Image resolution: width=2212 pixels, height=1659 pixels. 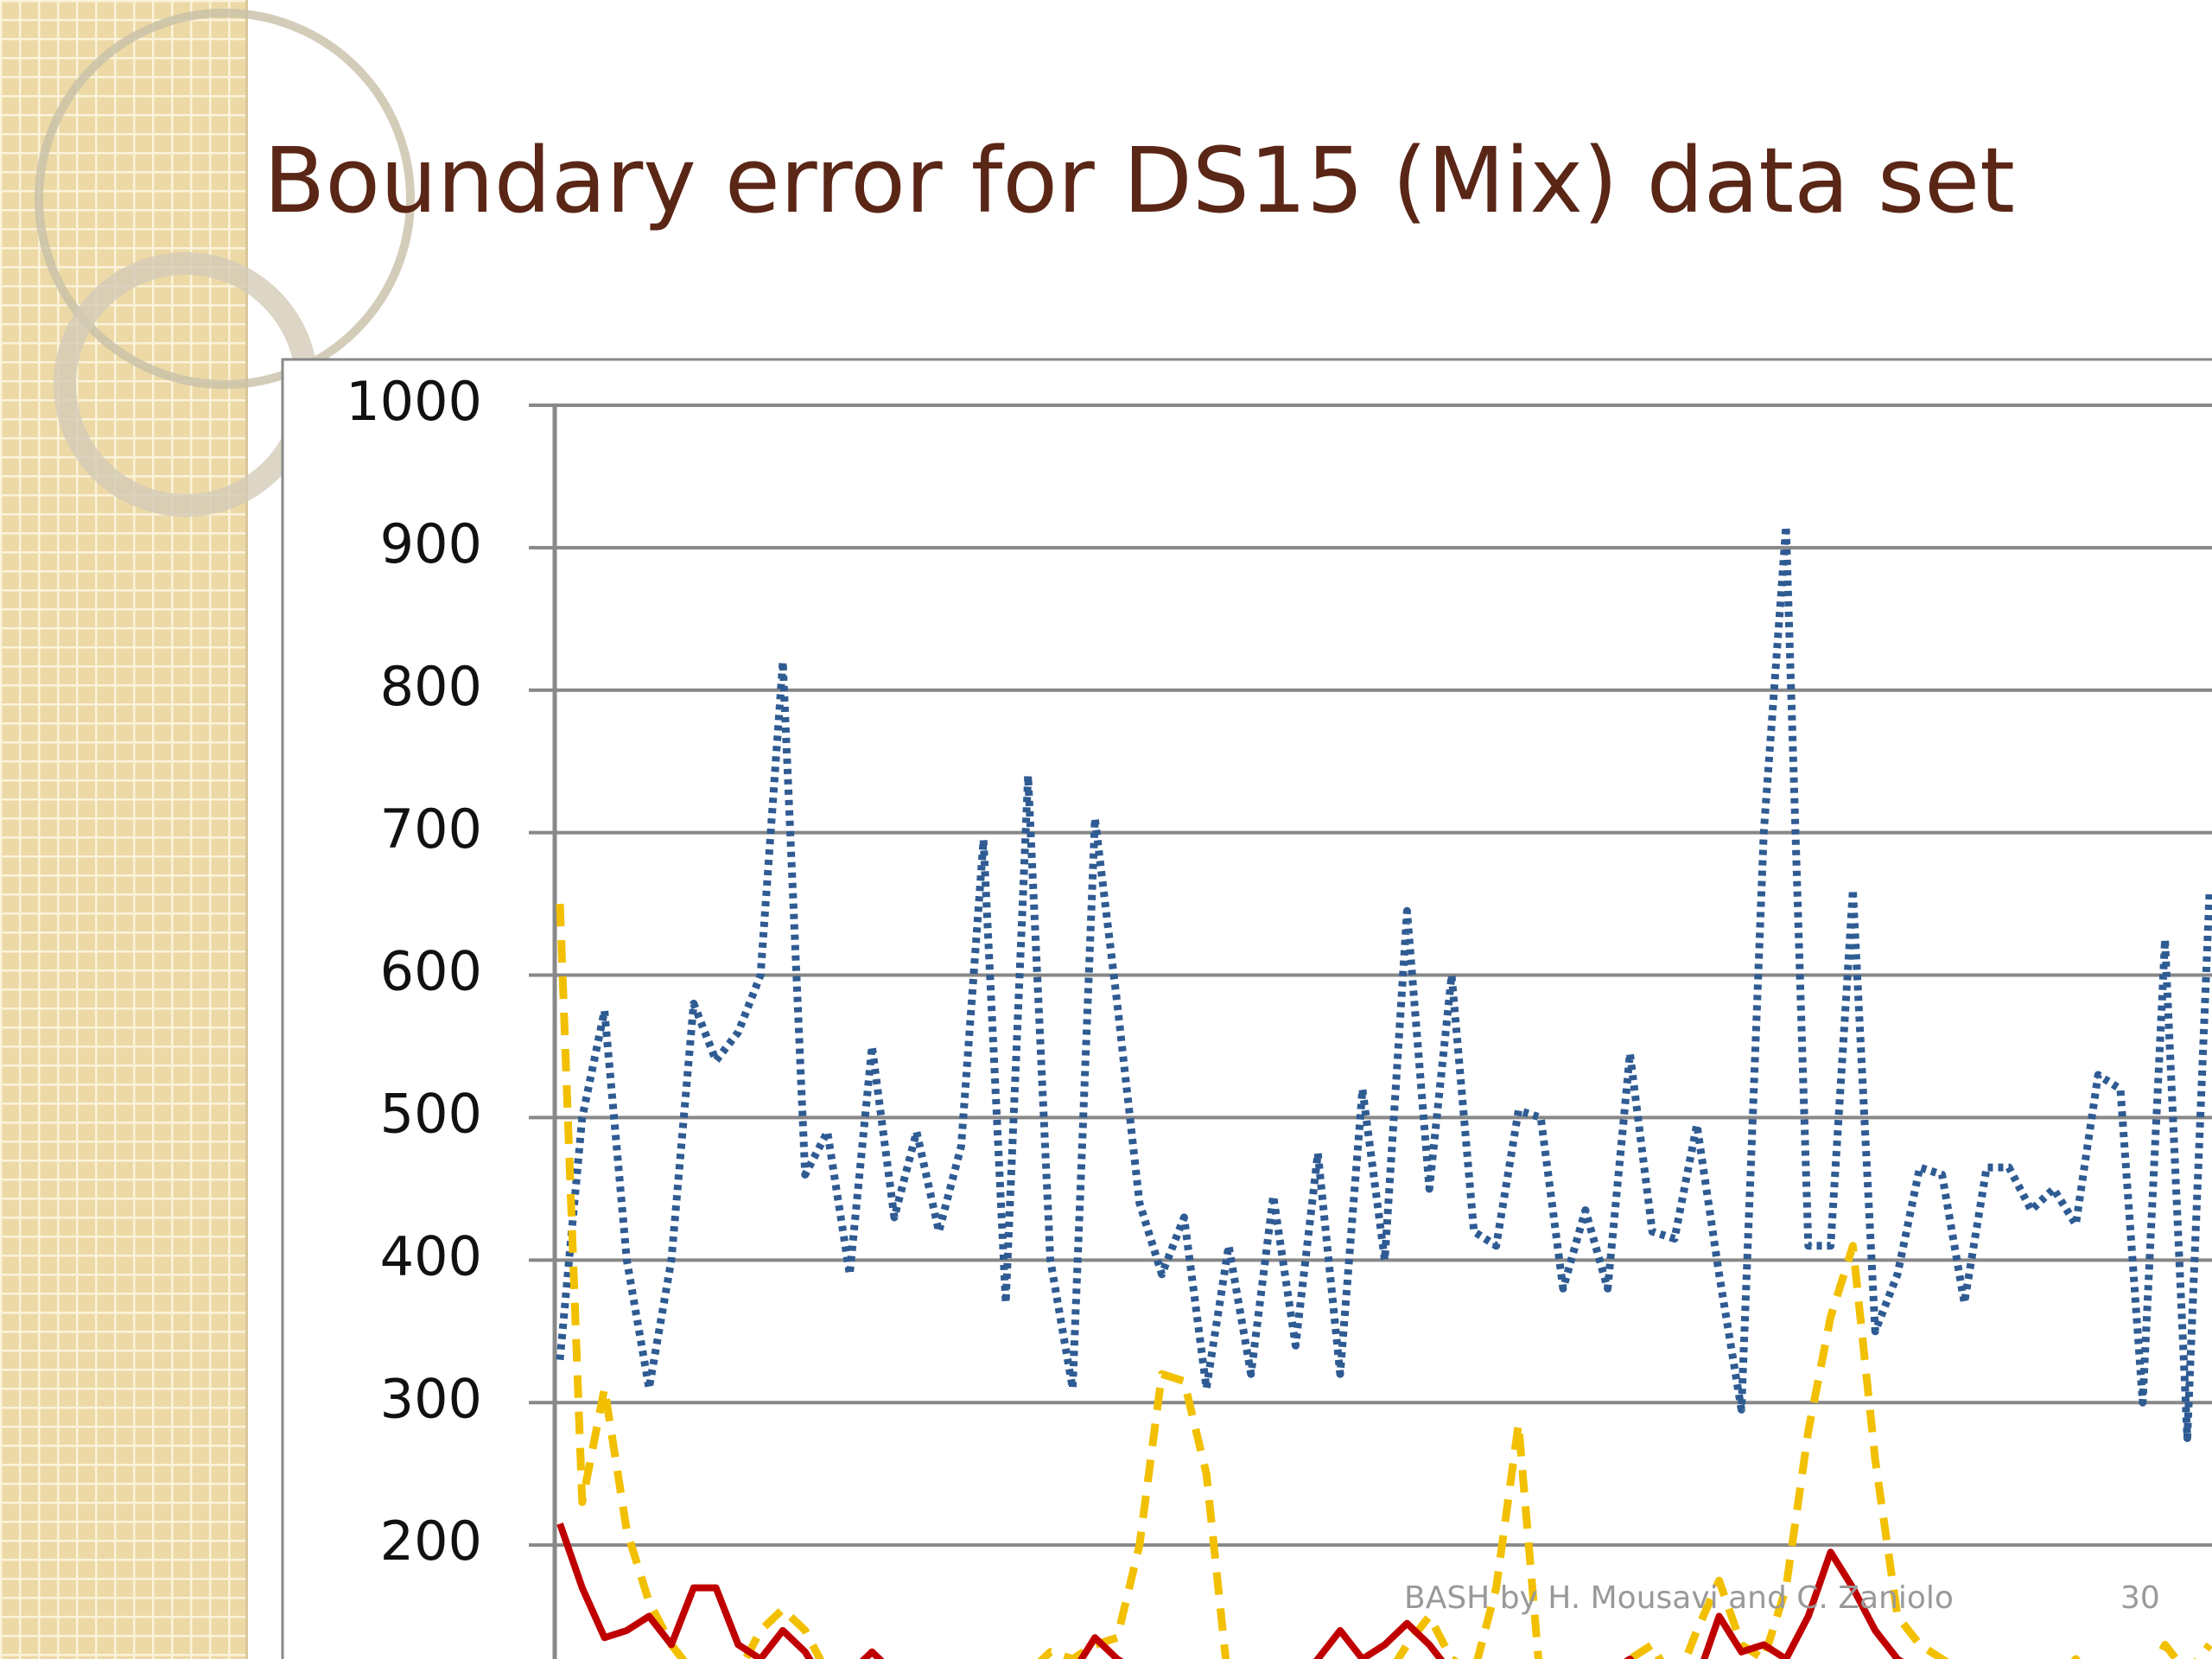 What do you see at coordinates (246, 829) in the screenshot?
I see `strip-edge` at bounding box center [246, 829].